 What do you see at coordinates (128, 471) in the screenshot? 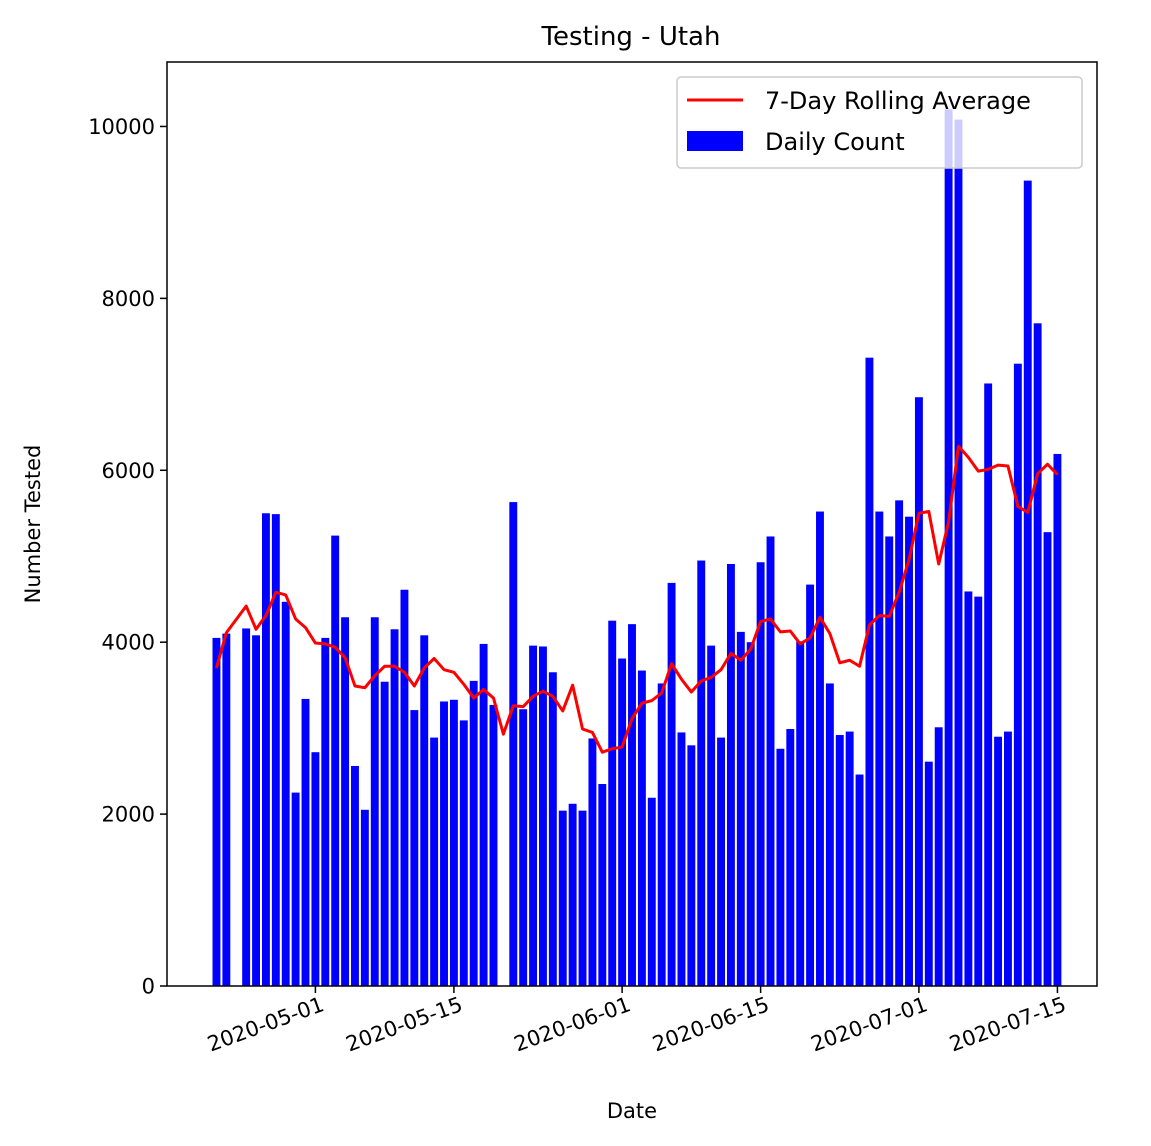
I see `y-tick-label: 6000` at bounding box center [128, 471].